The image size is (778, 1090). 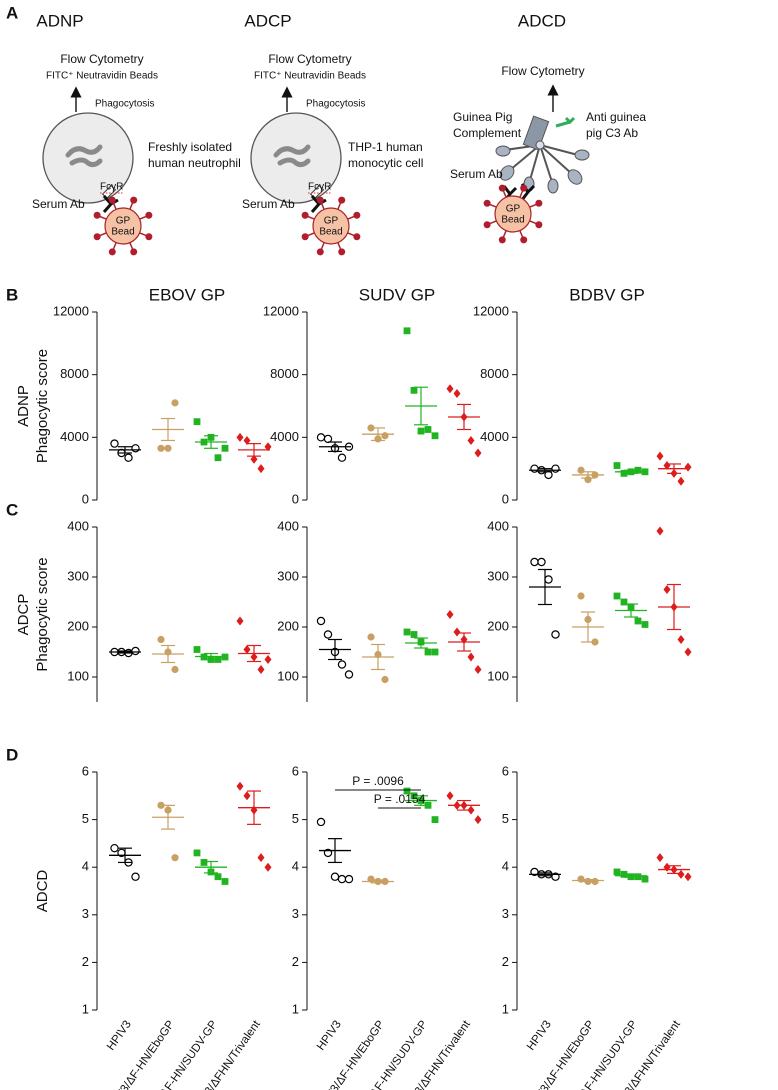 What do you see at coordinates (612, 133) in the screenshot?
I see `detection-label: pig C3 Ab` at bounding box center [612, 133].